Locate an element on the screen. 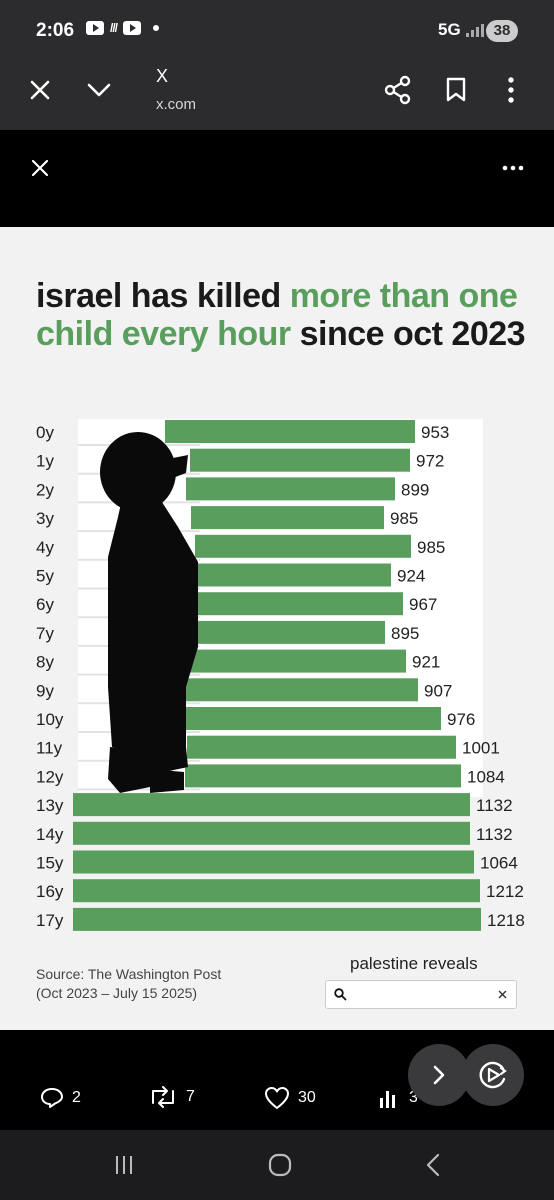  back-icon is located at coordinates (433, 1165).